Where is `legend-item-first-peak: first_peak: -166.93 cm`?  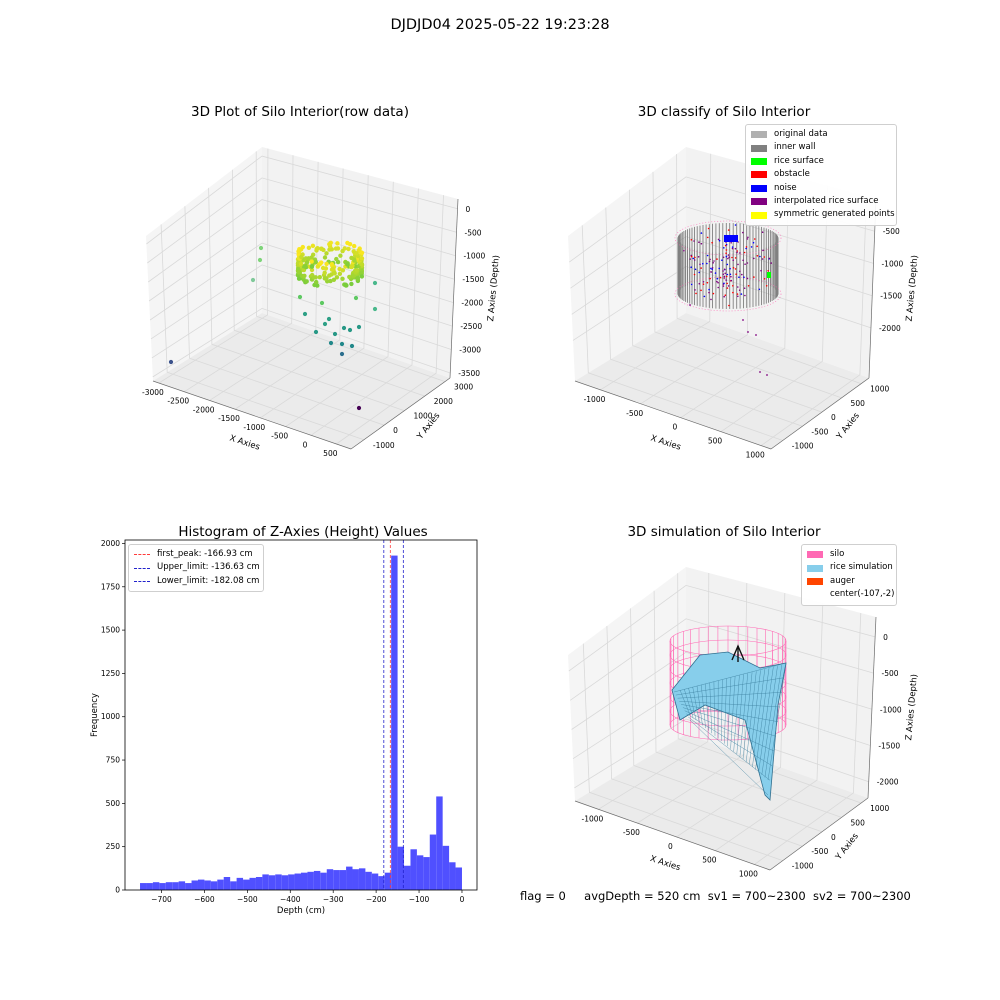 legend-item-first-peak: first_peak: -166.93 cm is located at coordinates (196, 554).